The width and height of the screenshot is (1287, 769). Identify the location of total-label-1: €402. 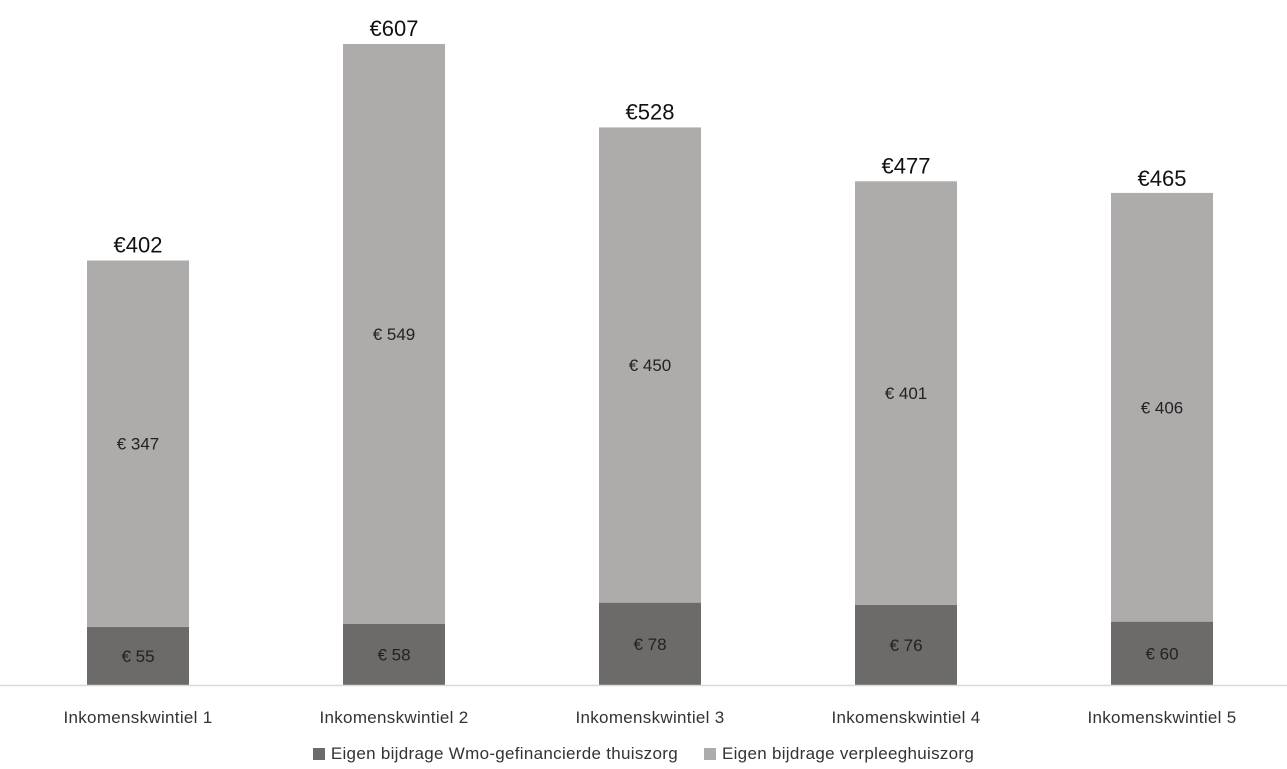
(138, 244).